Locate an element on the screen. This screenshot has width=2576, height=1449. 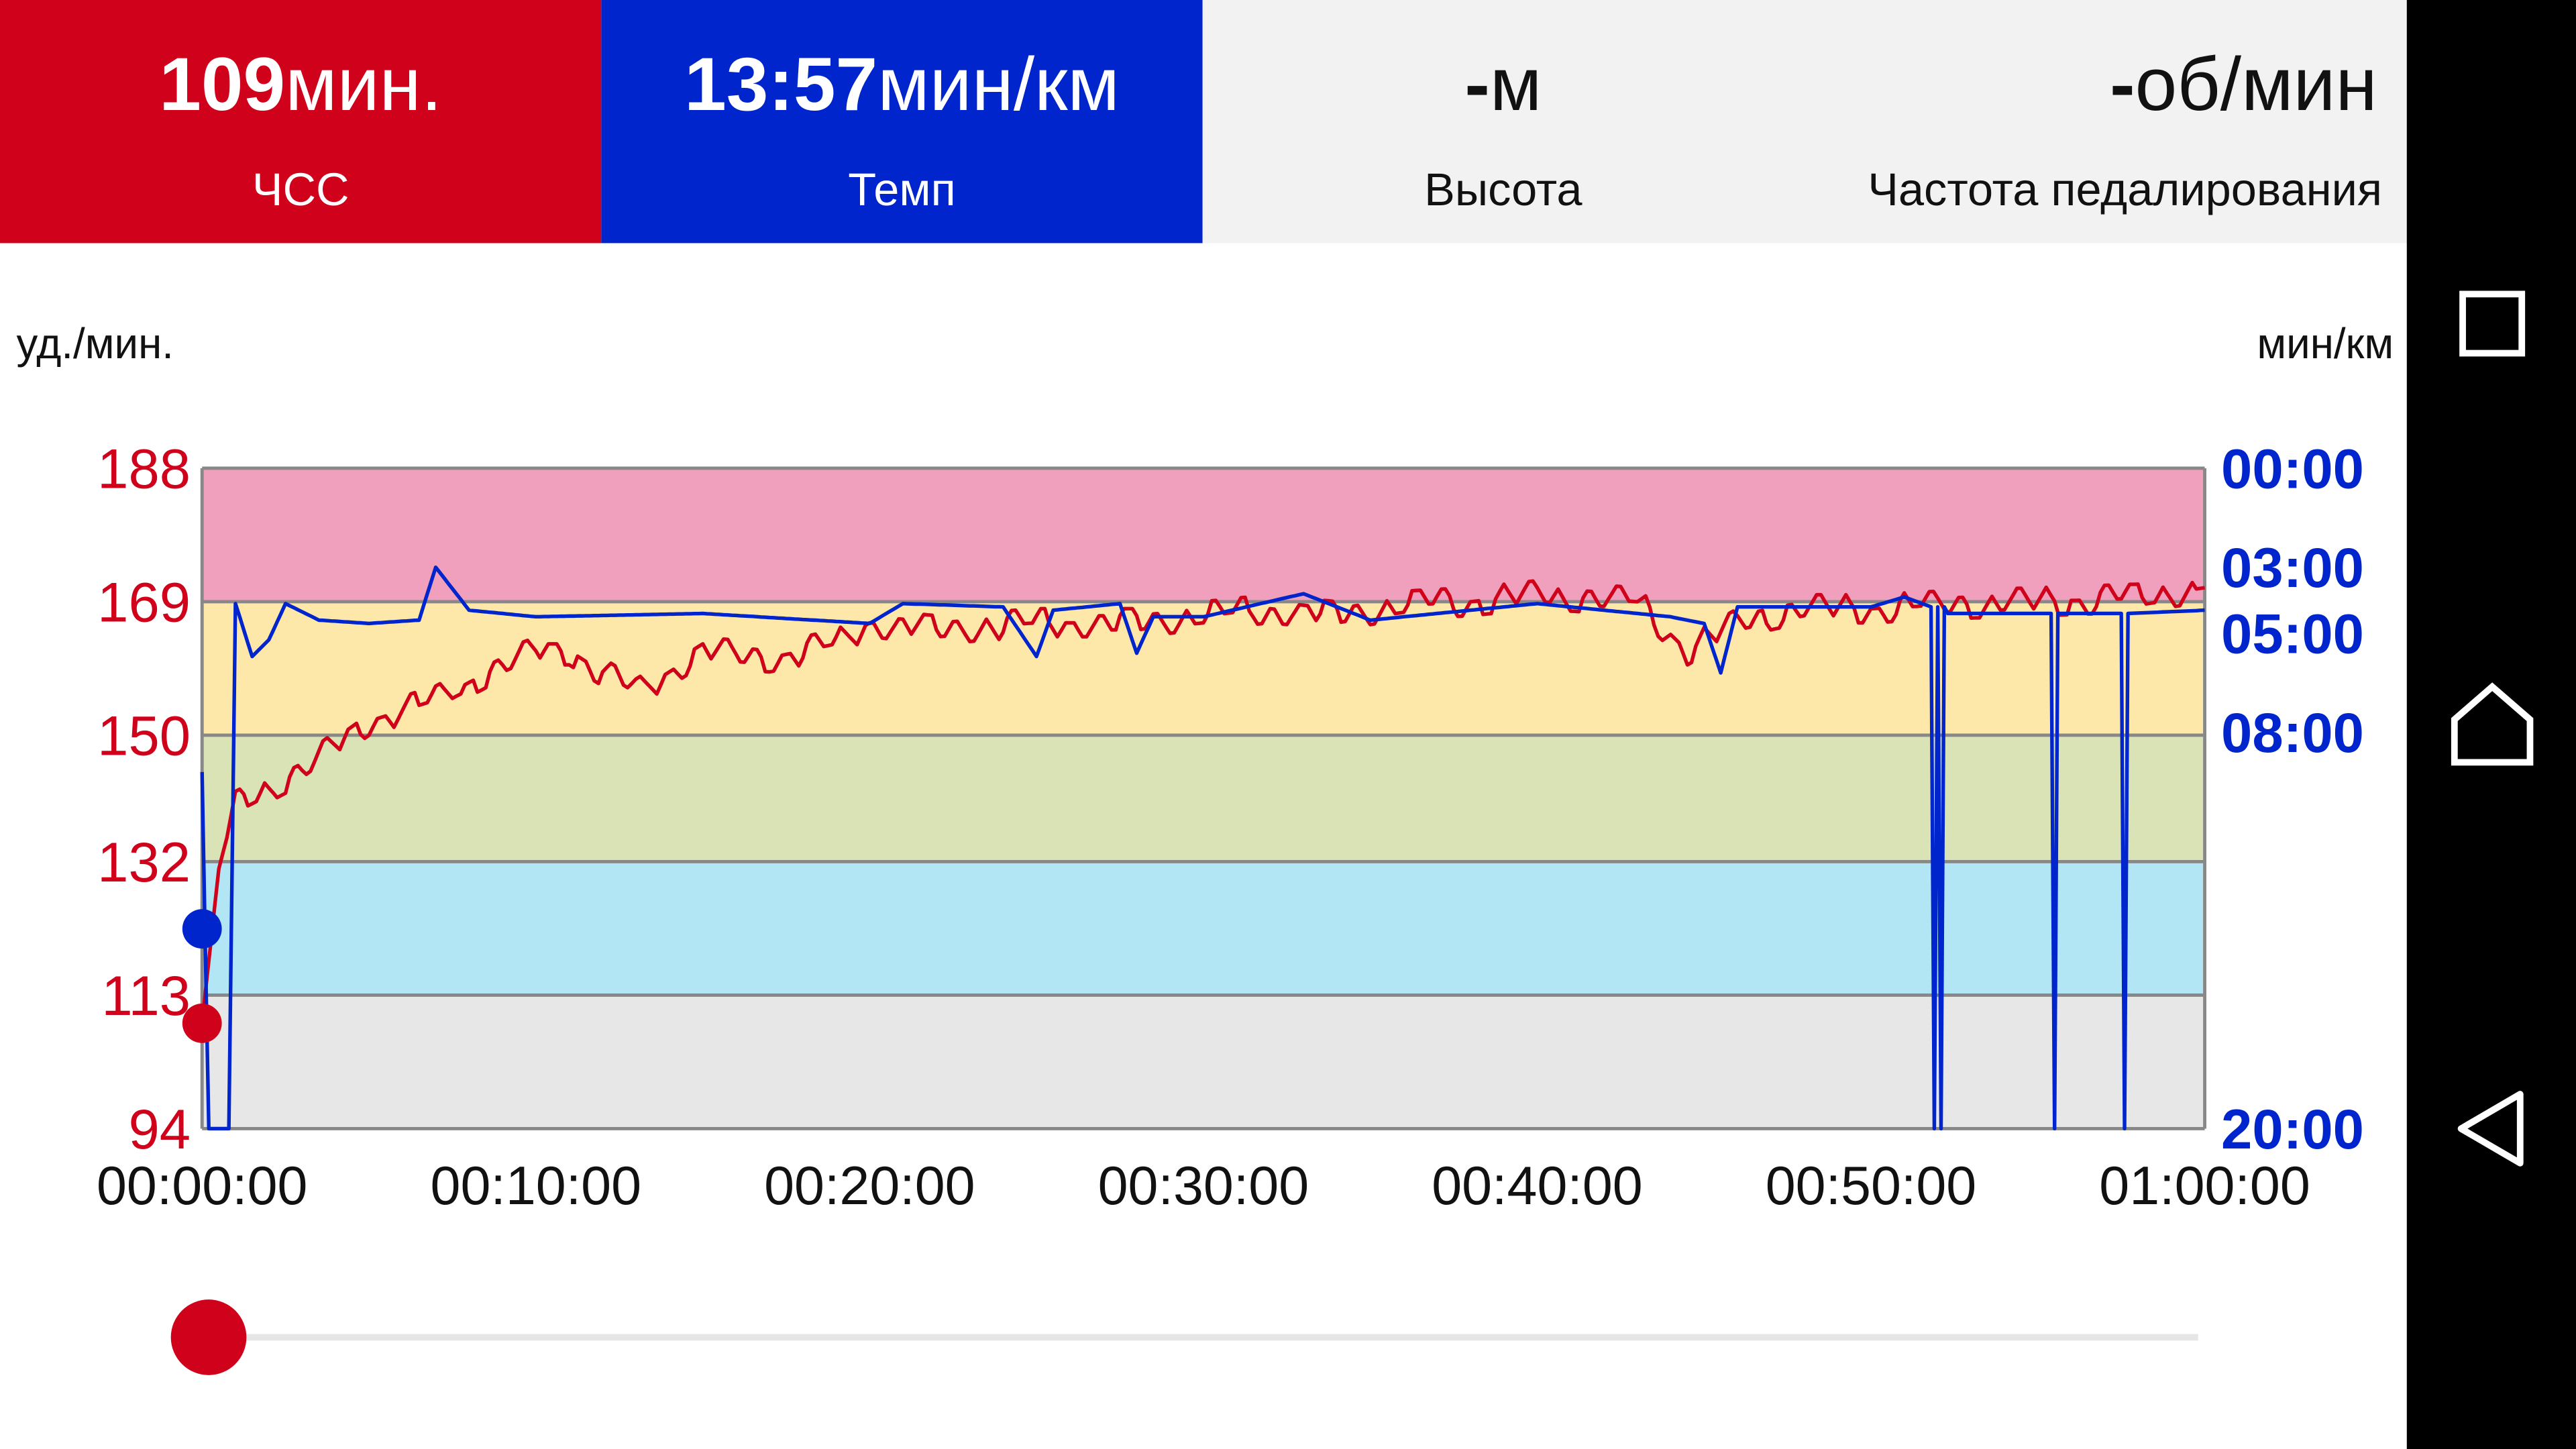
cadence-label: Частота педалирования is located at coordinates (2125, 189).